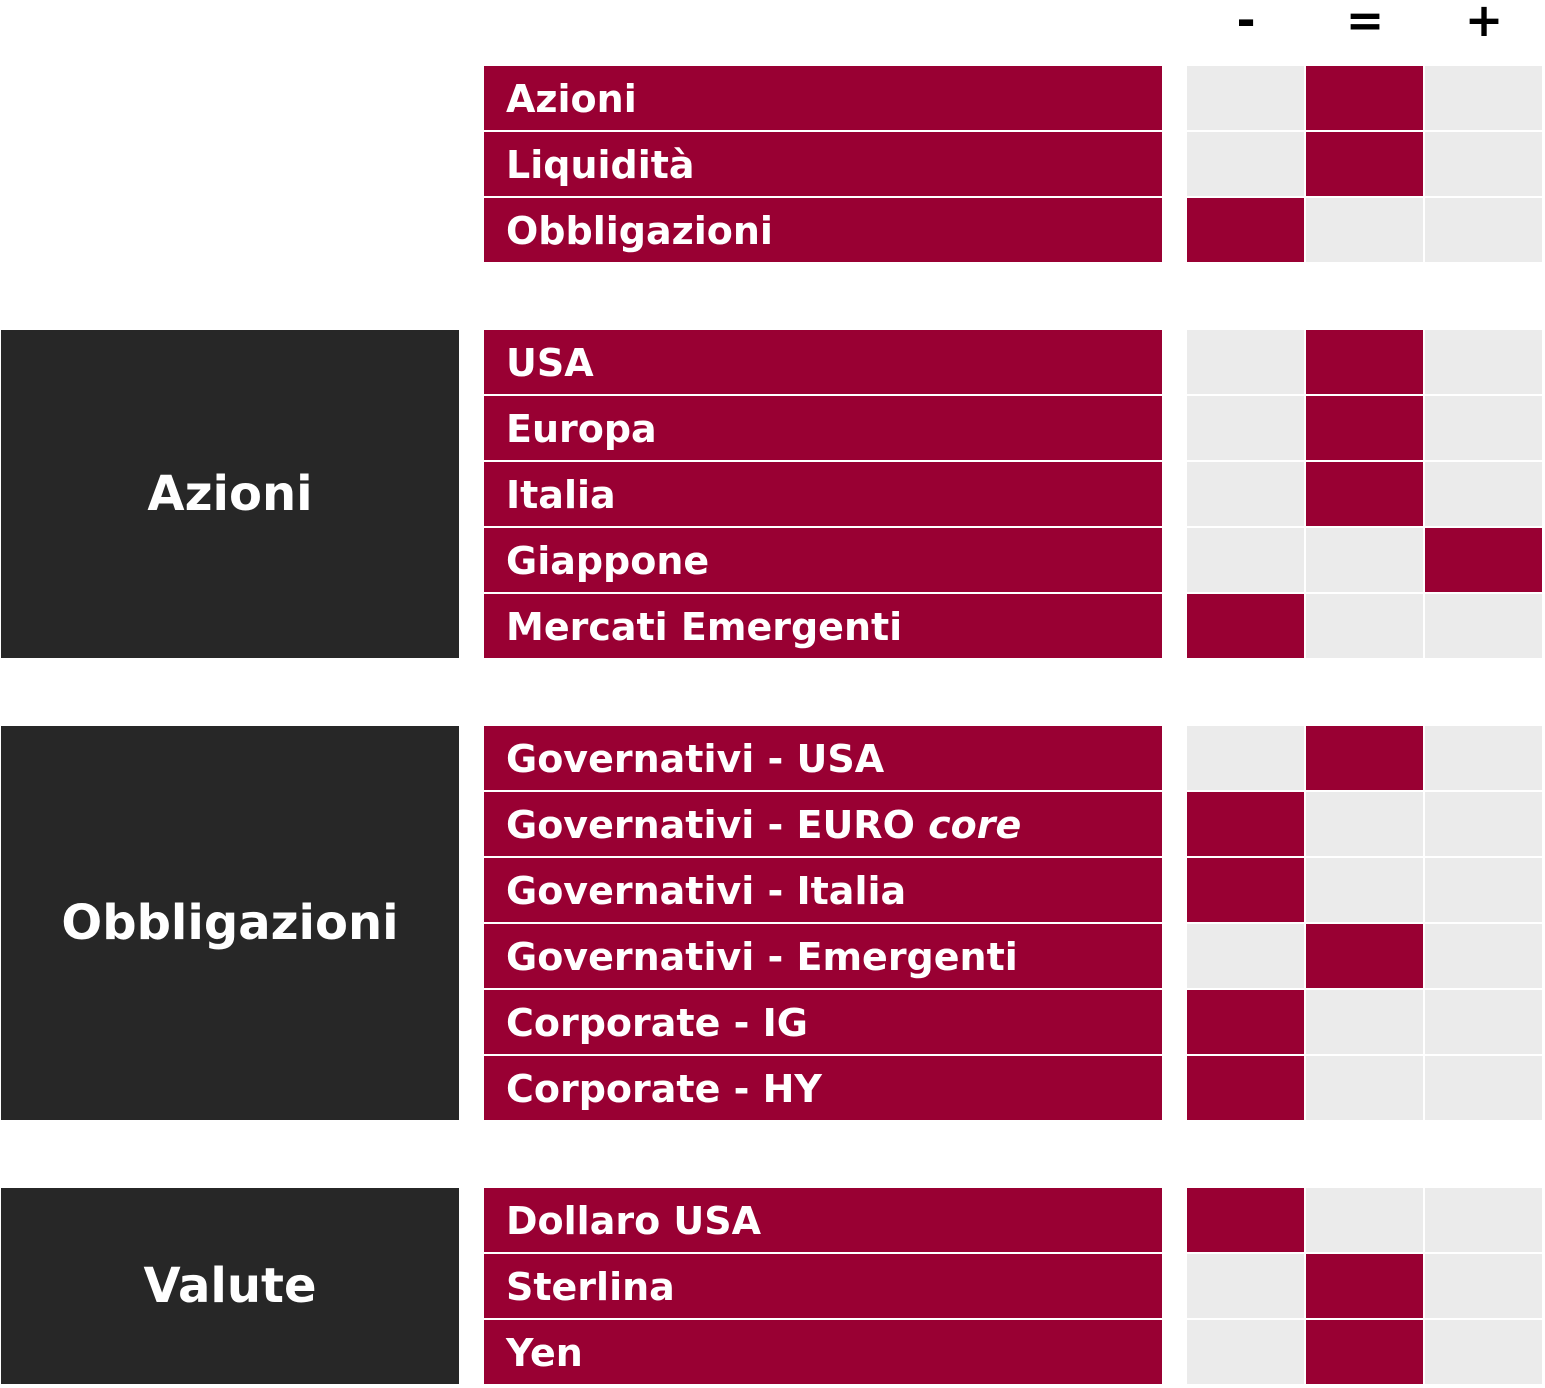 The image size is (1545, 1388). Describe the element at coordinates (823, 164) in the screenshot. I see `row-label: Liquidità` at that location.